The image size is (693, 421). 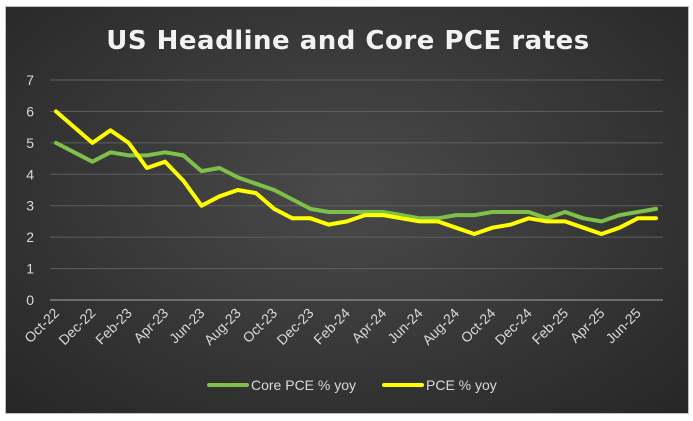 I want to click on x-tick-label: Feb-24, so click(x=331, y=326).